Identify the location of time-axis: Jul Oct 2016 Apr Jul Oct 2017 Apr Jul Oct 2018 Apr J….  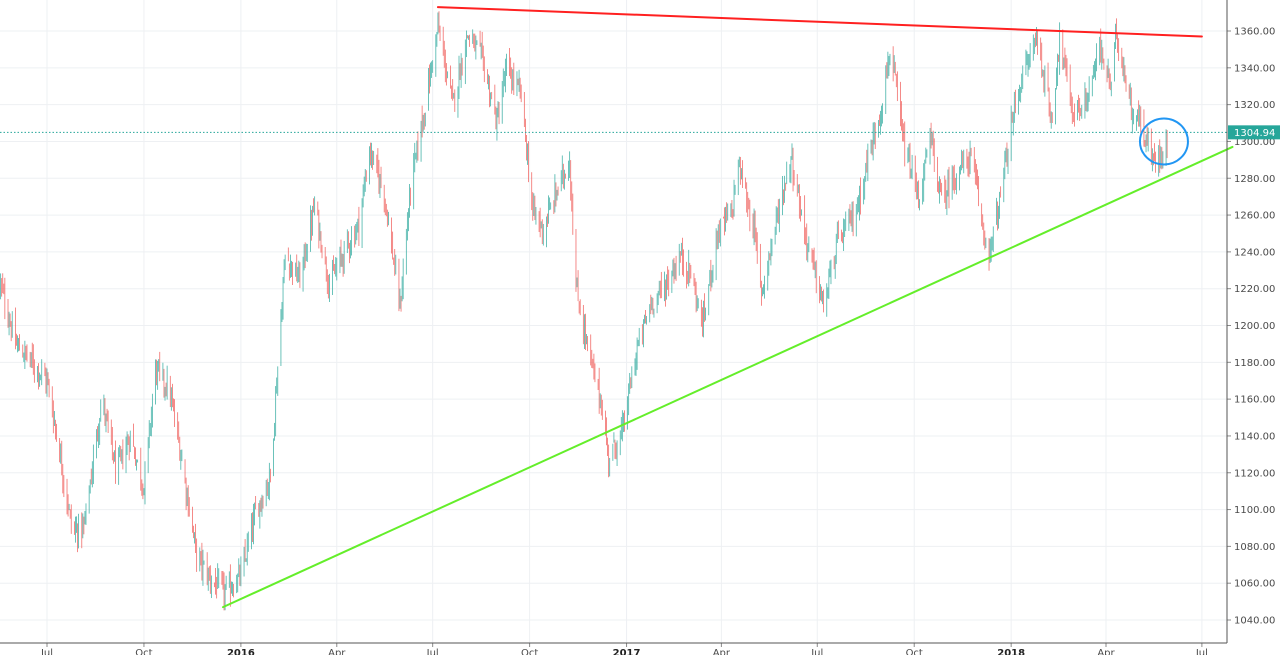
(613, 650).